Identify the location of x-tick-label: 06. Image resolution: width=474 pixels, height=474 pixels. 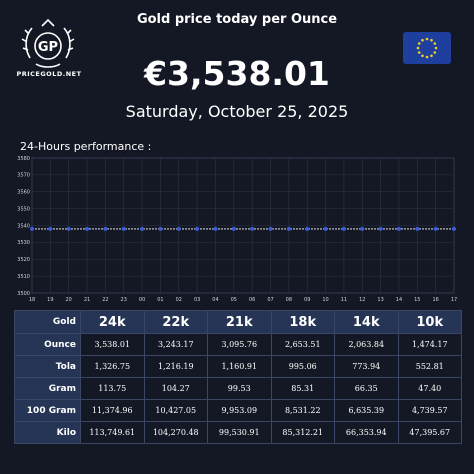
(252, 300).